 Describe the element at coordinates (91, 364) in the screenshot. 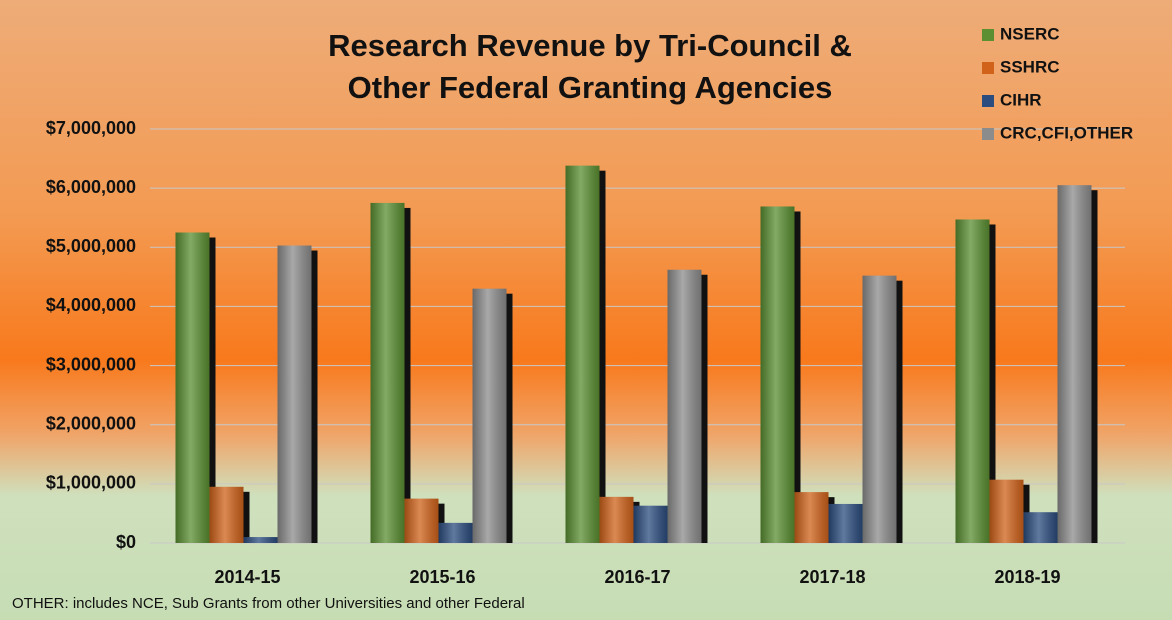

I see `y-tick-label: $3,000,000` at that location.